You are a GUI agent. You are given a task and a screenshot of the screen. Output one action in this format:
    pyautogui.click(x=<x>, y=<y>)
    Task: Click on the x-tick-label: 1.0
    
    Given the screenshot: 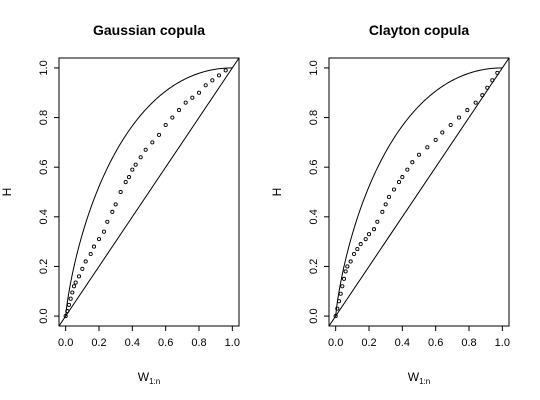 What is the action you would take?
    pyautogui.click(x=502, y=343)
    